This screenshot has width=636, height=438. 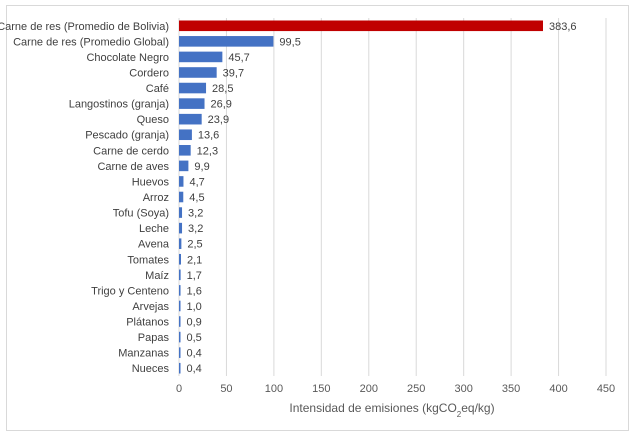 What do you see at coordinates (221, 105) in the screenshot?
I see `value-label: 26,9` at bounding box center [221, 105].